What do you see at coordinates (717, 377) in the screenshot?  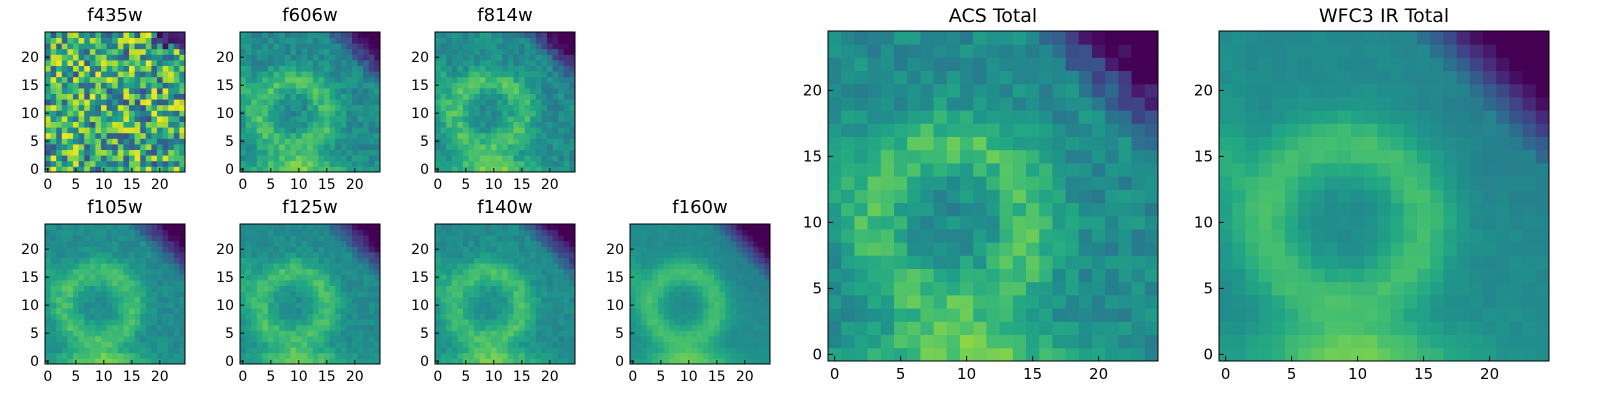 I see `x-tick-label: 15` at bounding box center [717, 377].